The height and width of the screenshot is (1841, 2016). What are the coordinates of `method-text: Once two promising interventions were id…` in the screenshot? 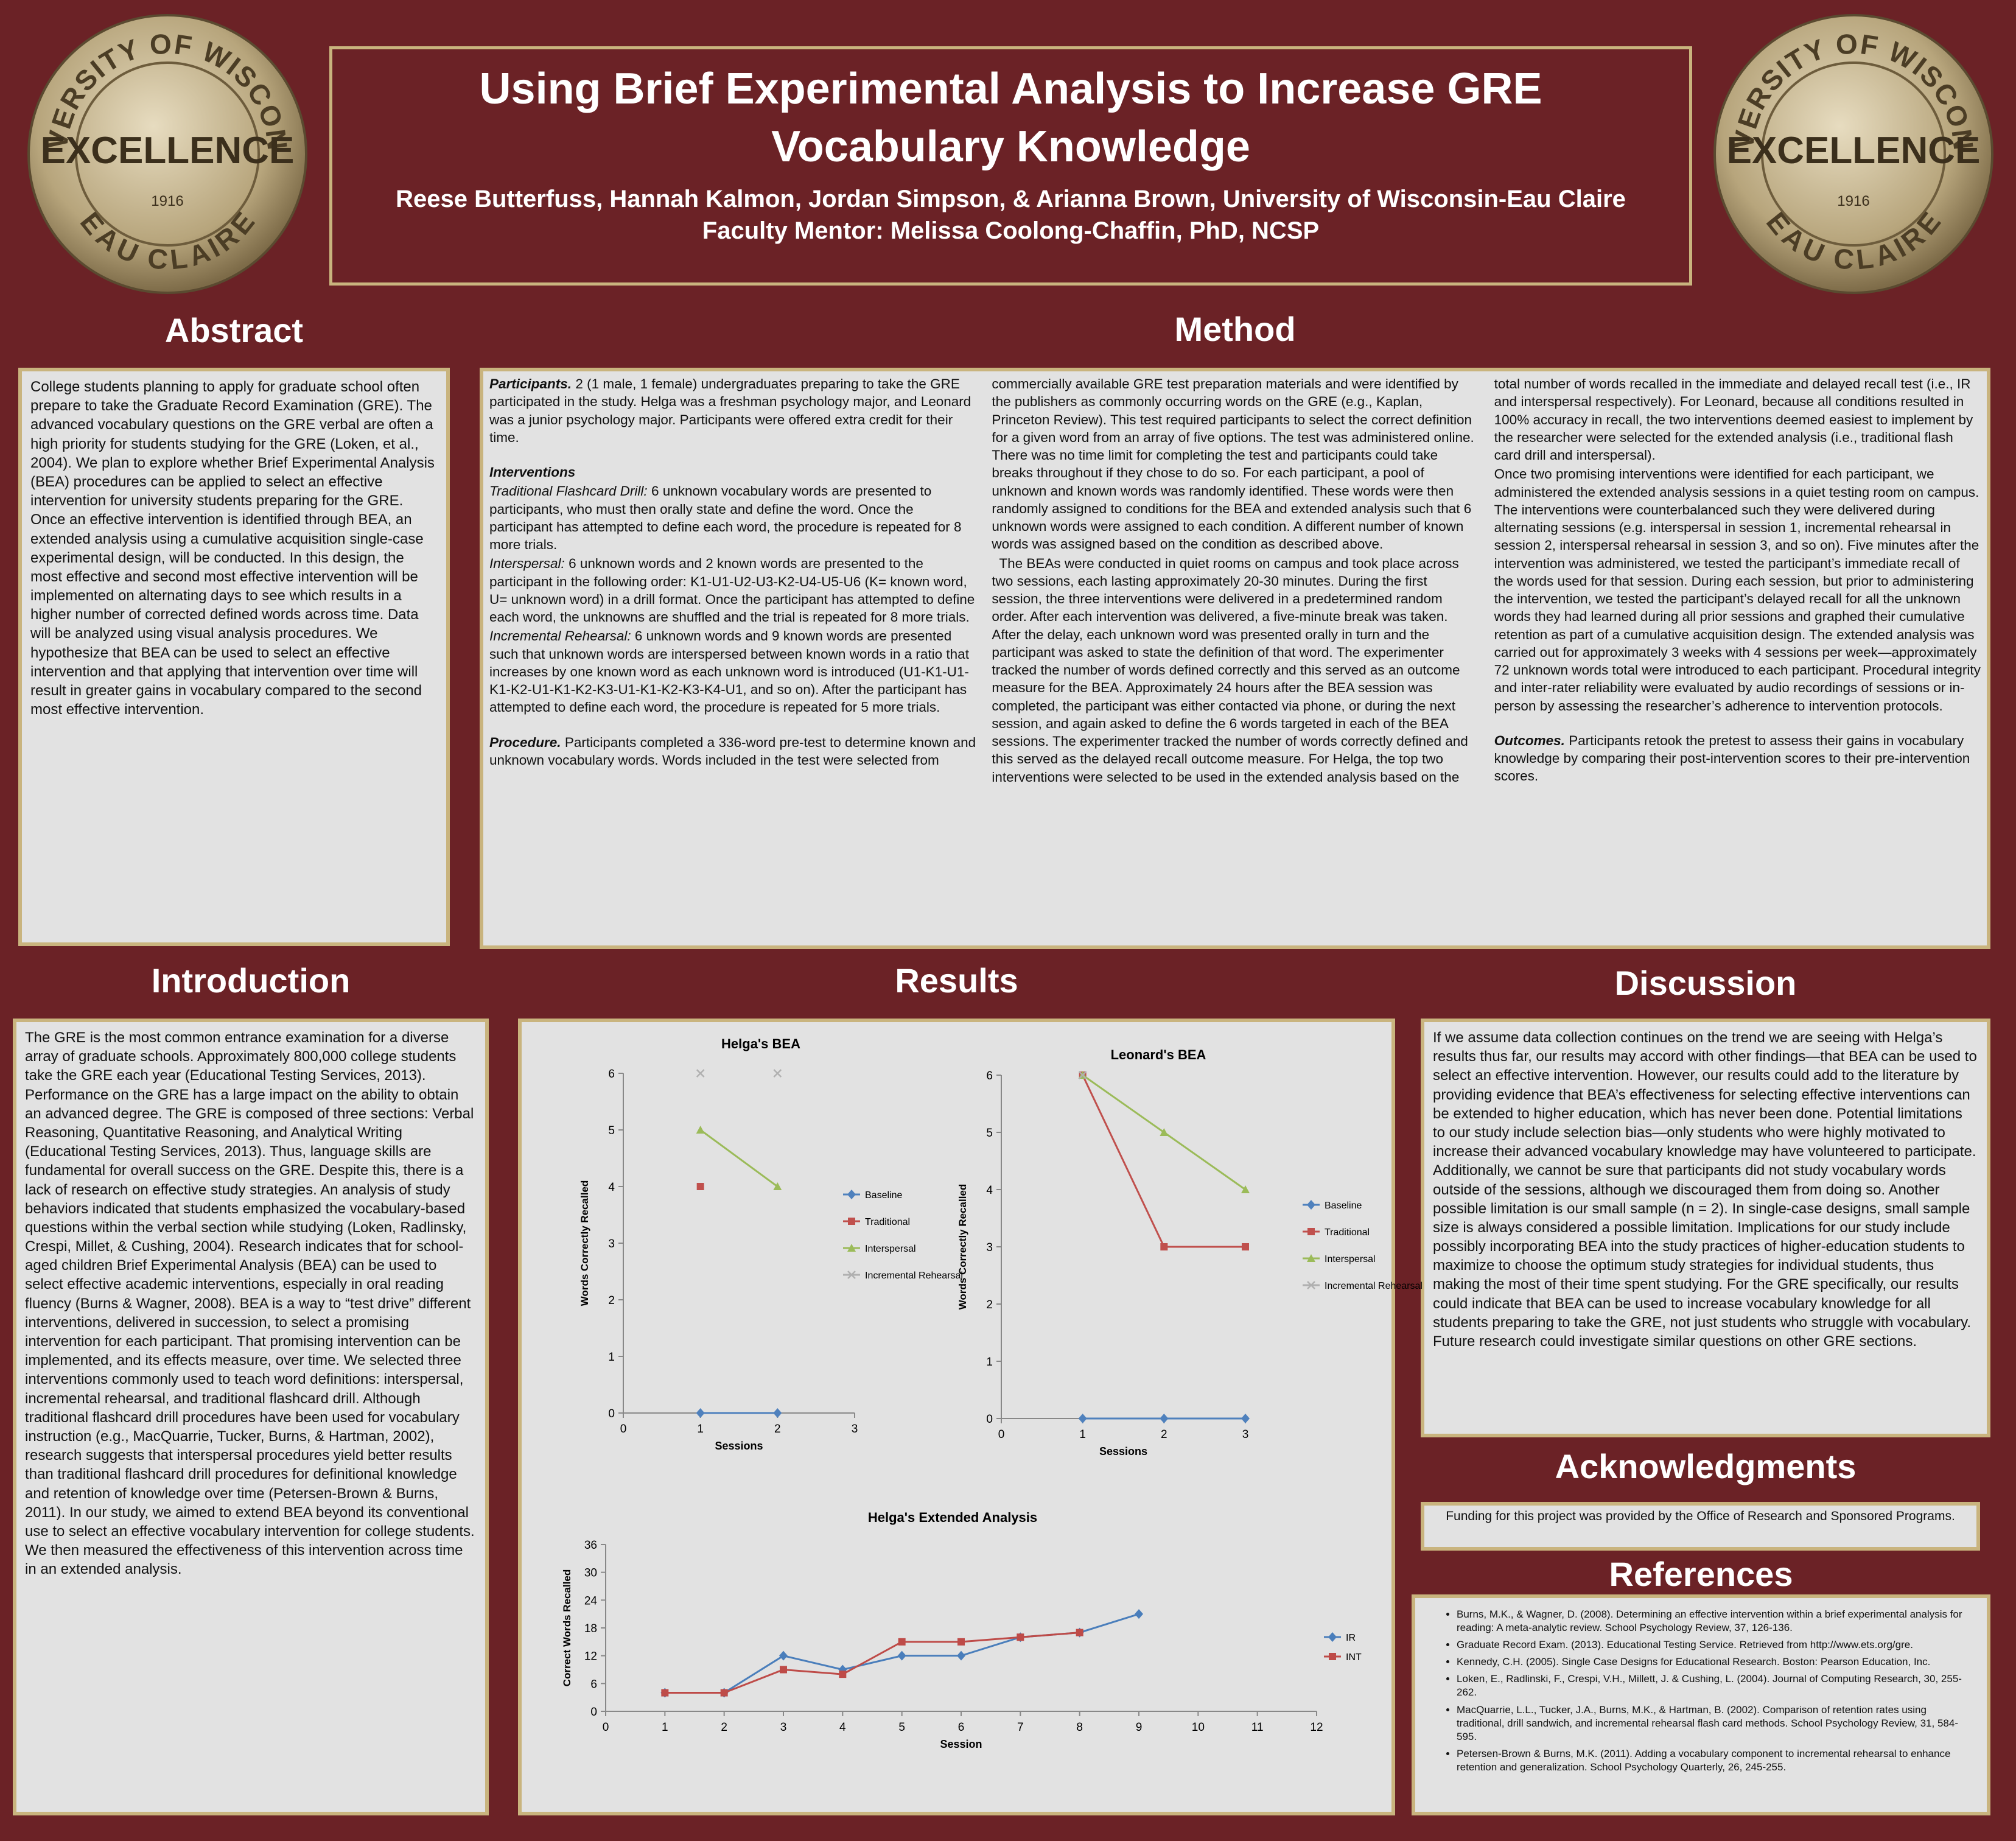 It's located at (1738, 590).